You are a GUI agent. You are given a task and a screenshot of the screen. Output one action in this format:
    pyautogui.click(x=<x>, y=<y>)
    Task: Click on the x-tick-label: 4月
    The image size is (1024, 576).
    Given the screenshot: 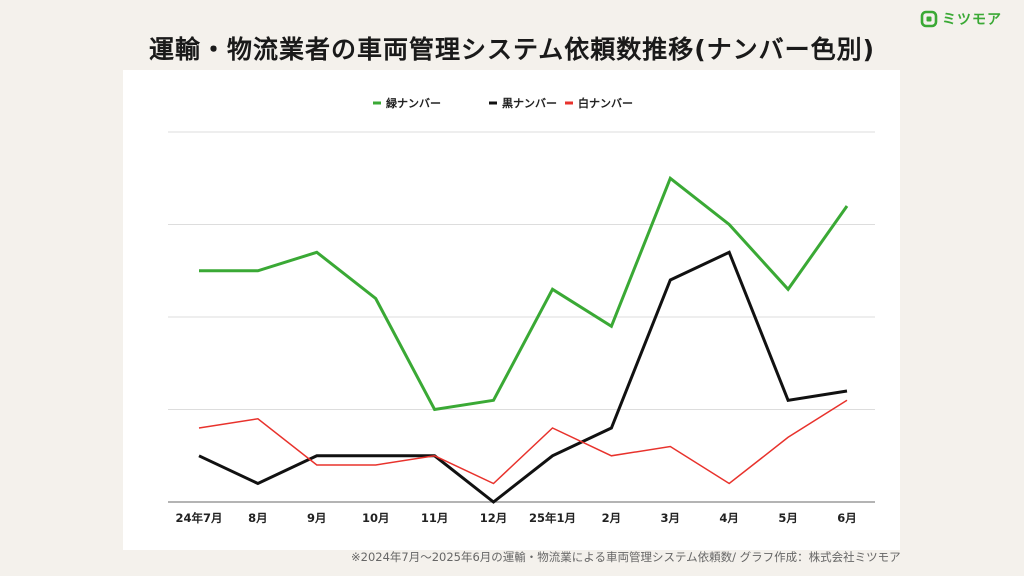 What is the action you would take?
    pyautogui.click(x=729, y=518)
    